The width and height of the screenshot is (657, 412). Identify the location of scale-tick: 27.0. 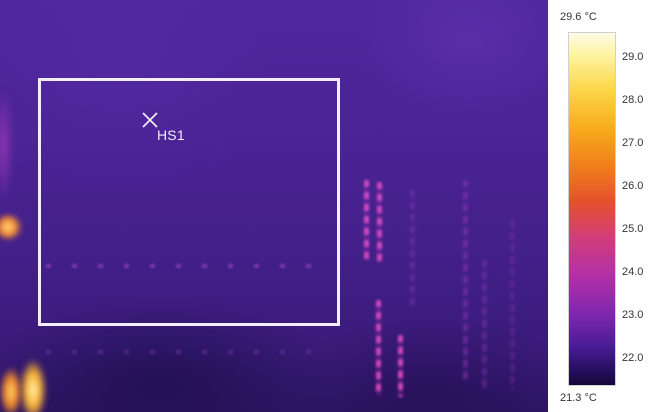
(633, 143).